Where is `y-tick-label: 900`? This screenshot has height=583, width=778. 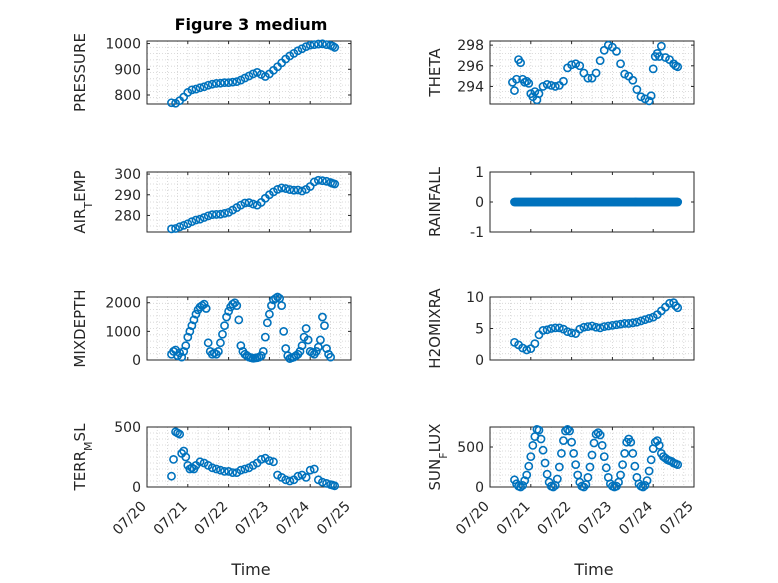
y-tick-label: 900 is located at coordinates (127, 70).